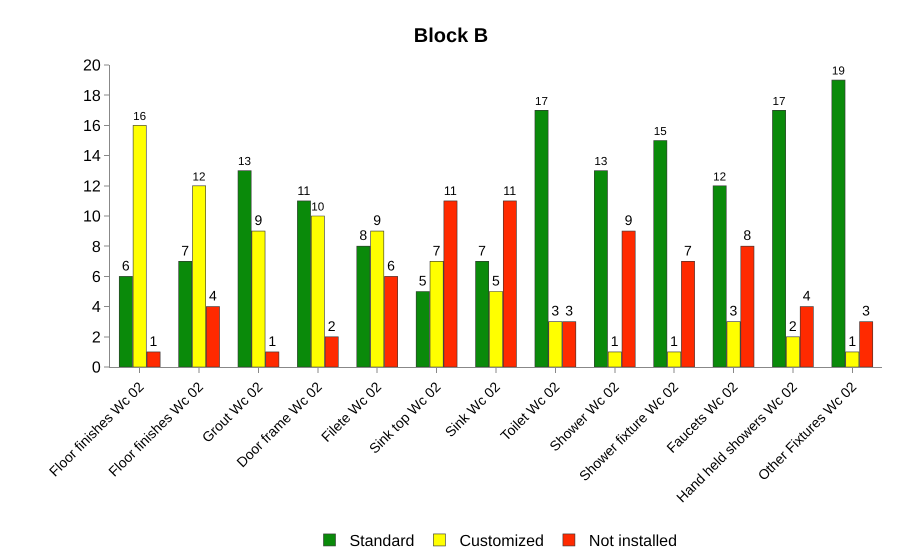 The image size is (902, 557). I want to click on y-tick-label: 16, so click(92, 126).